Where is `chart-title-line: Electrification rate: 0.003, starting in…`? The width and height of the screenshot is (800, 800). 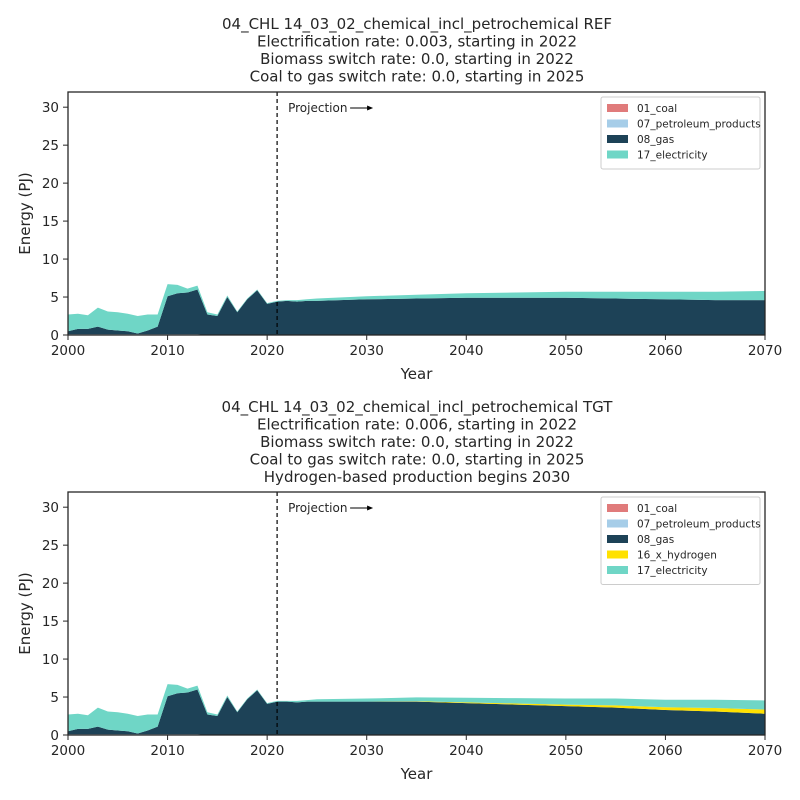 chart-title-line: Electrification rate: 0.003, starting in… is located at coordinates (417, 42).